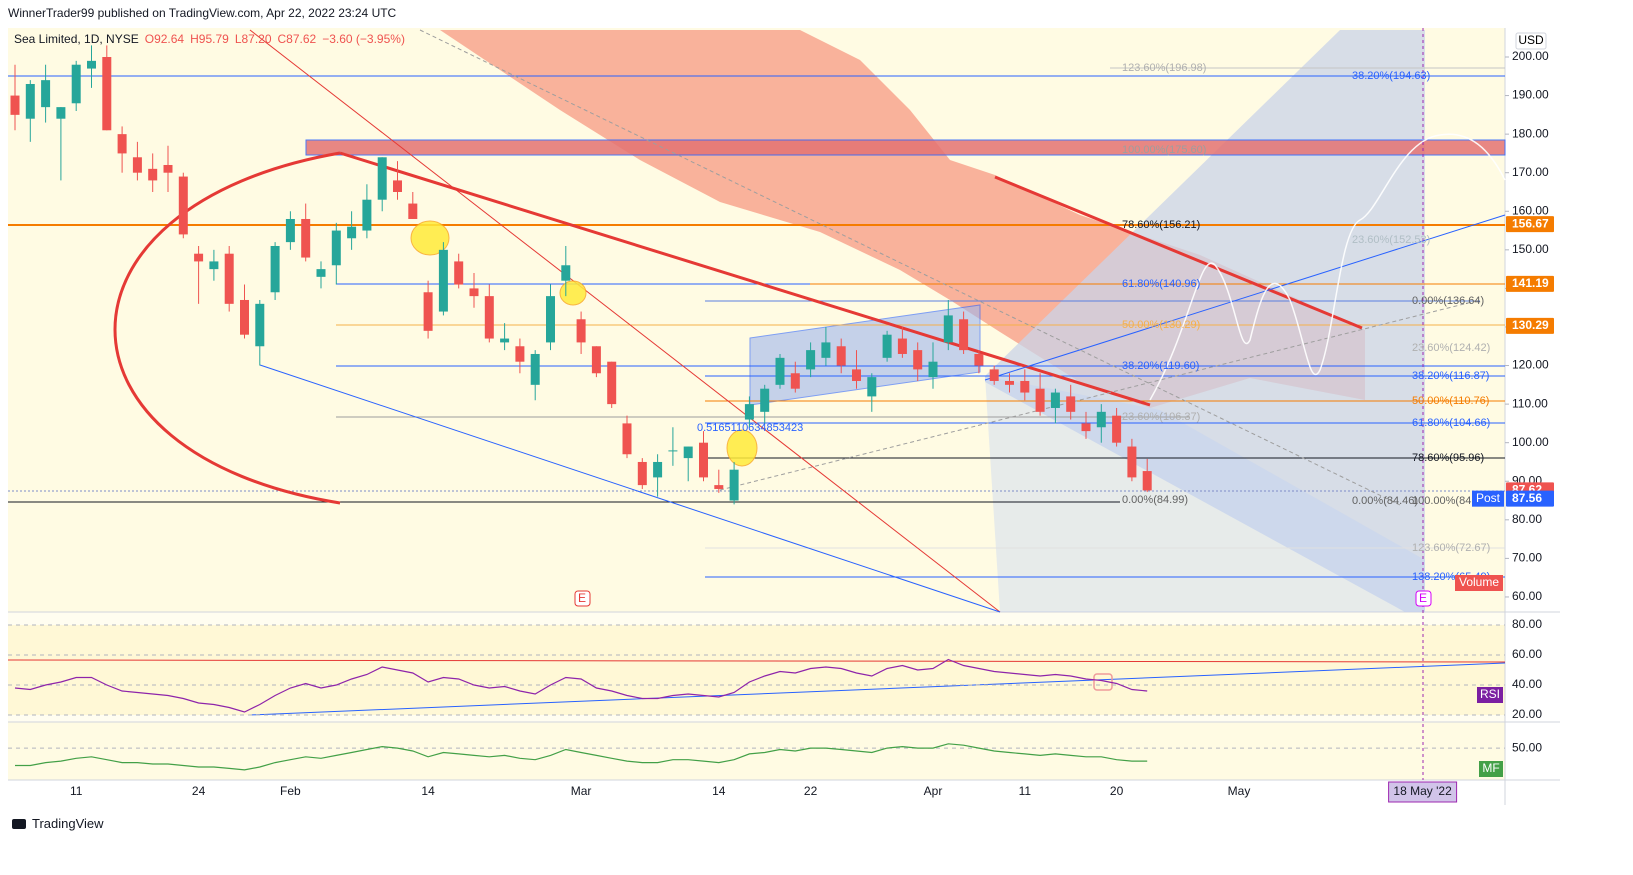  I want to click on fib-label: 123.60%(196.98), so click(1164, 68).